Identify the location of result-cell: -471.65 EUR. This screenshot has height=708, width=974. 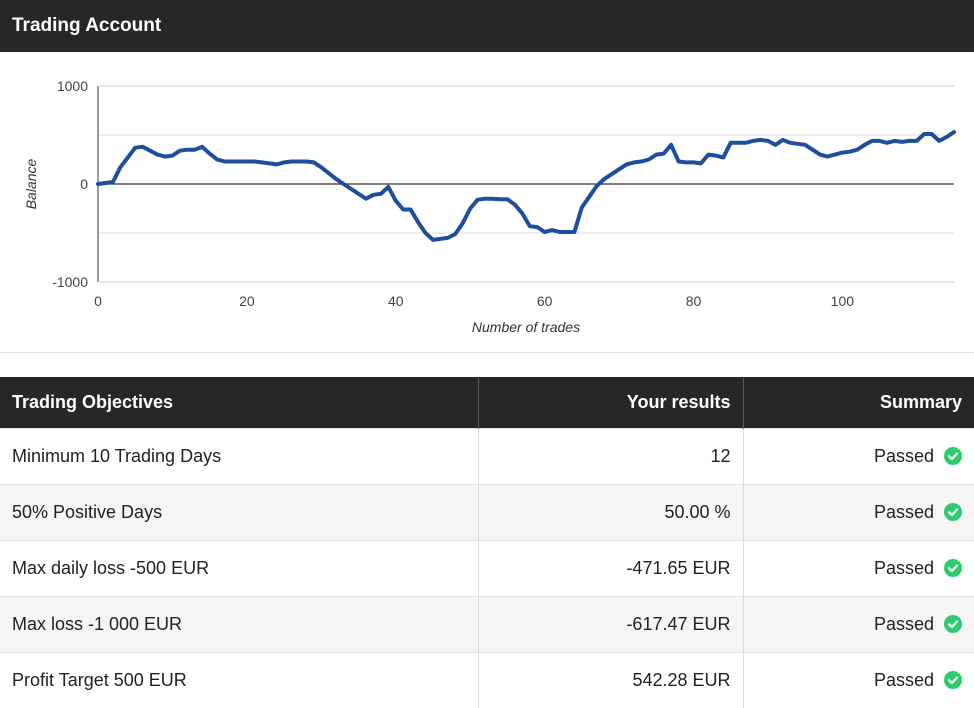
(611, 568).